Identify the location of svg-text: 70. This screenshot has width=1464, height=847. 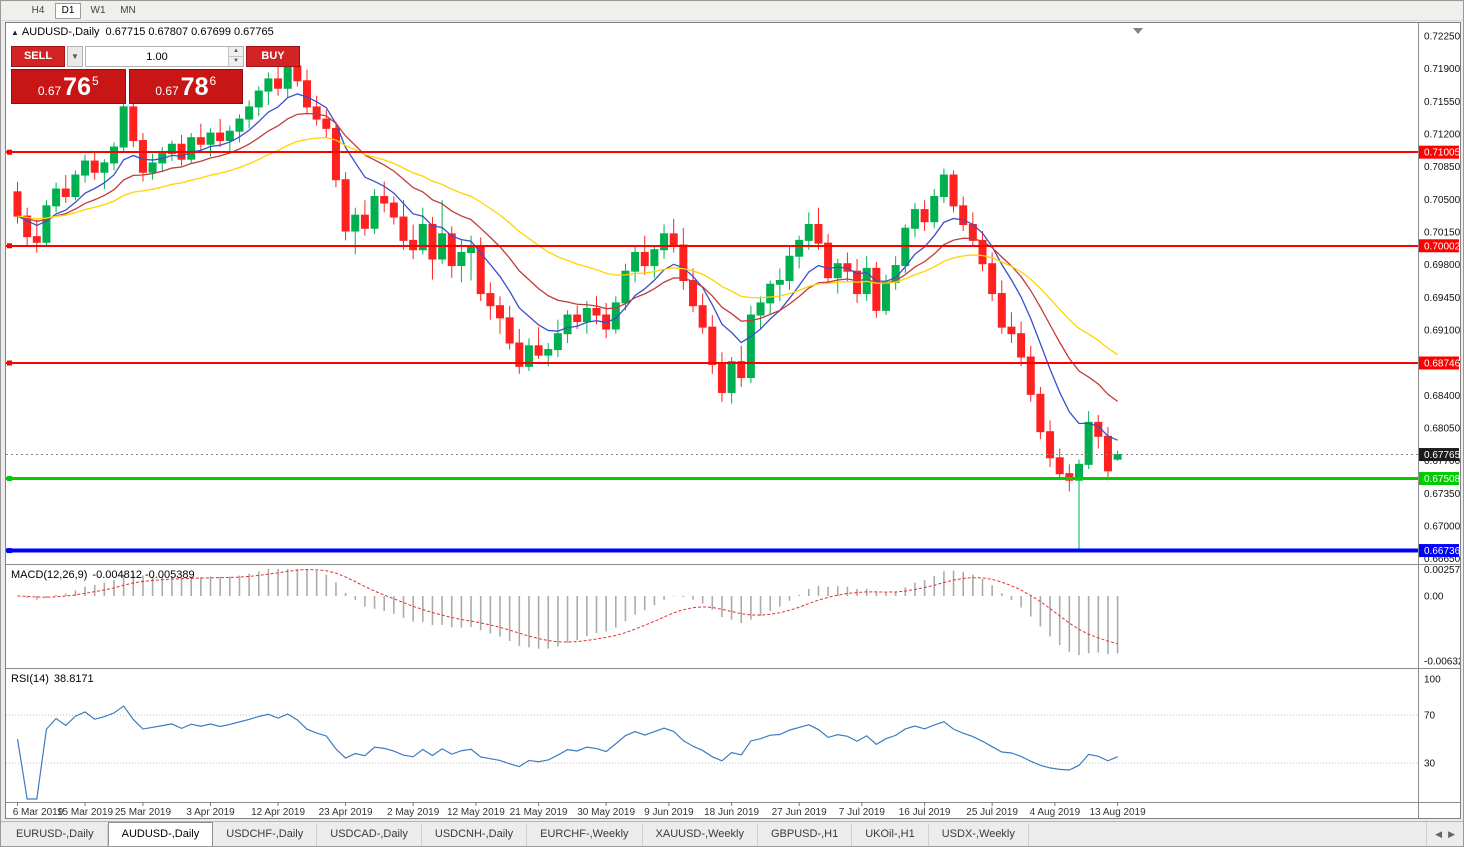
(1430, 716).